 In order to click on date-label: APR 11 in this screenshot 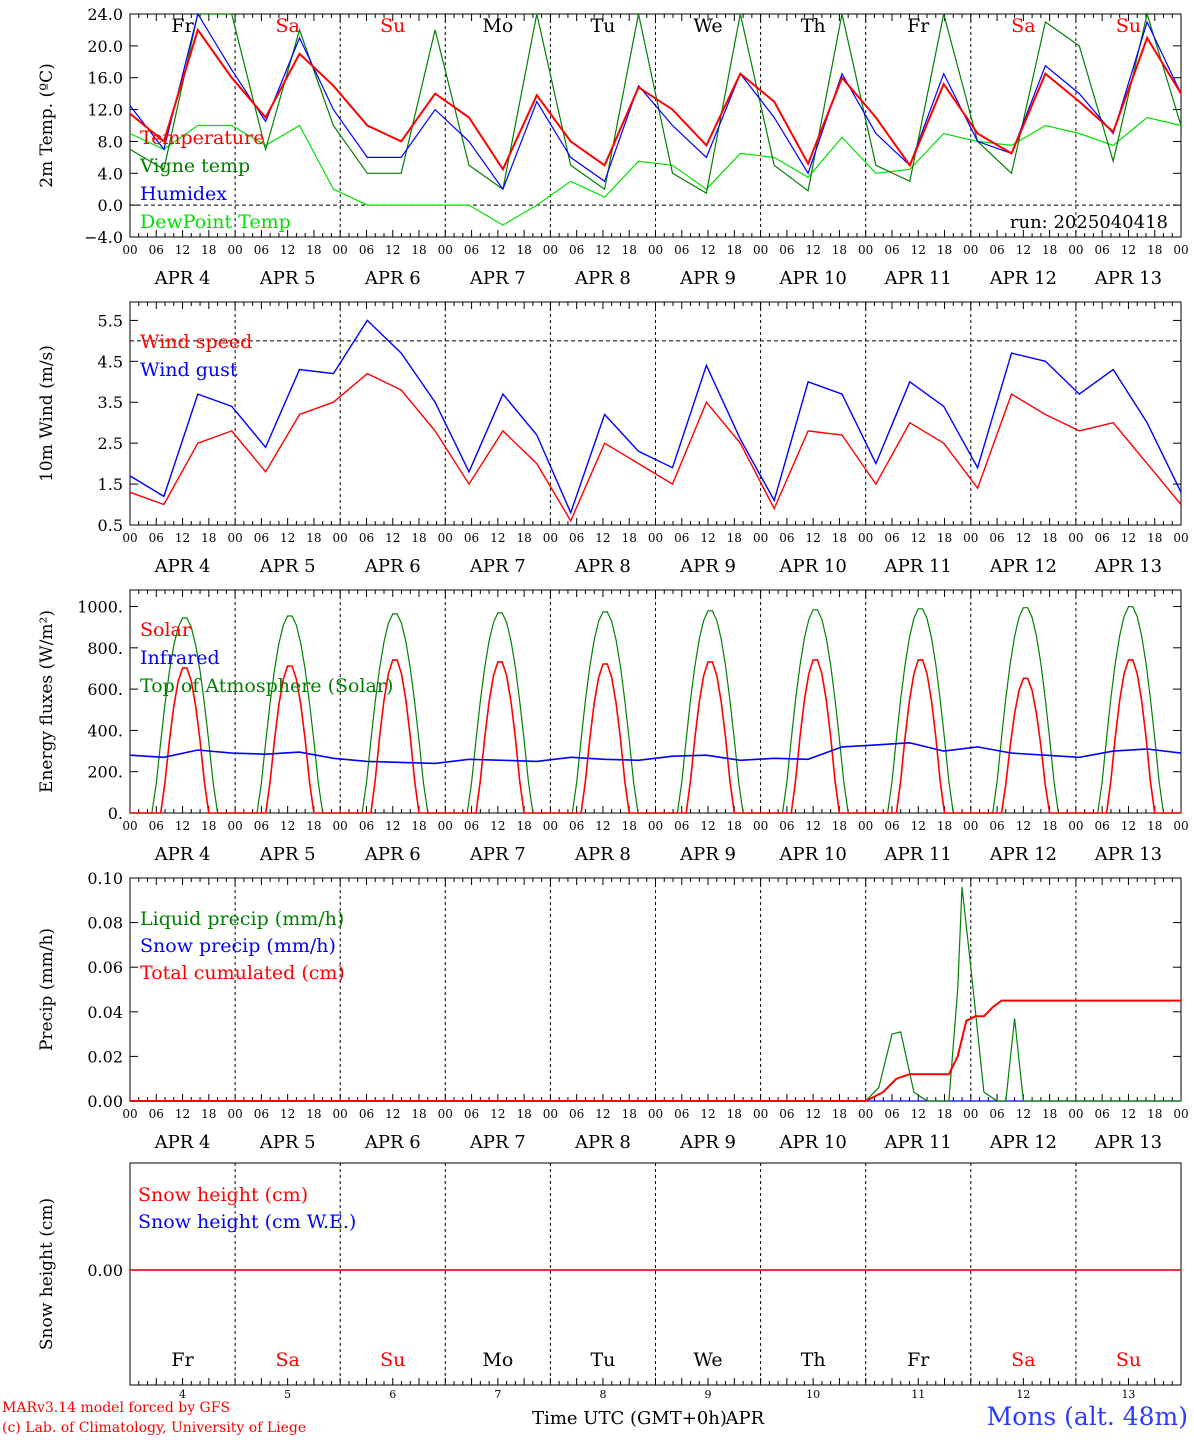, I will do `click(918, 566)`.